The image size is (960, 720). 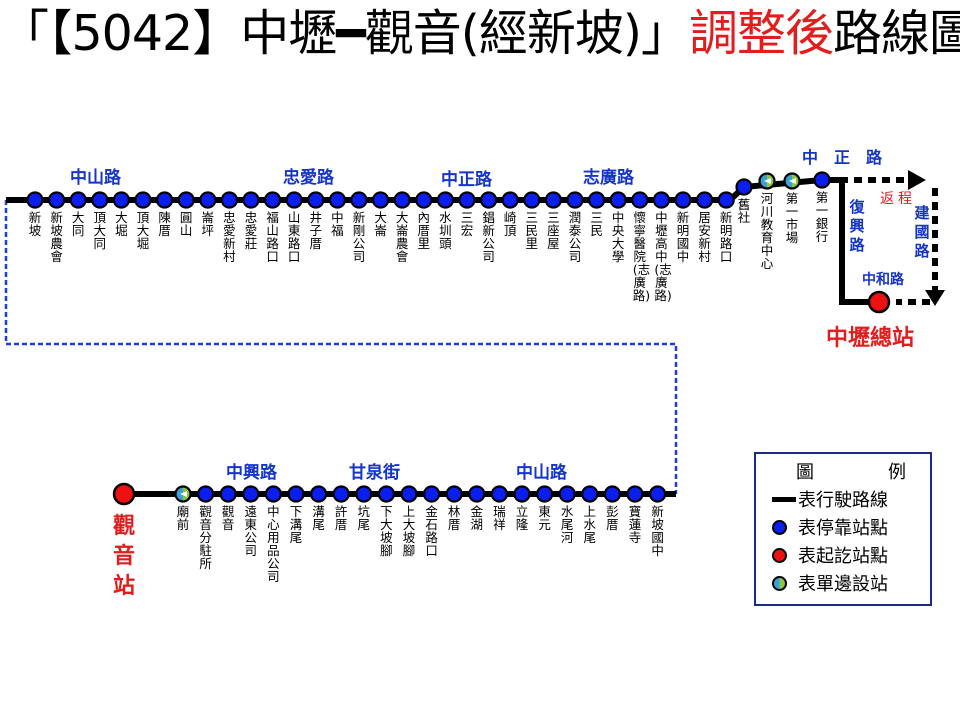 I want to click on legend-title-right: 例, so click(x=897, y=472).